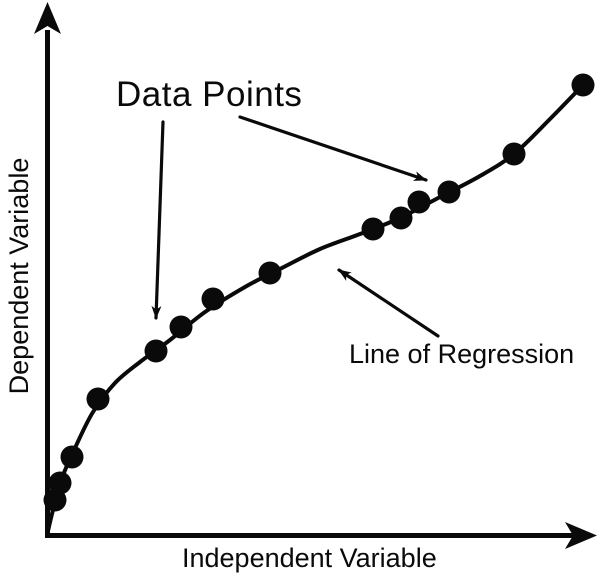  What do you see at coordinates (309, 558) in the screenshot?
I see `x-axis-label: Independent Variable` at bounding box center [309, 558].